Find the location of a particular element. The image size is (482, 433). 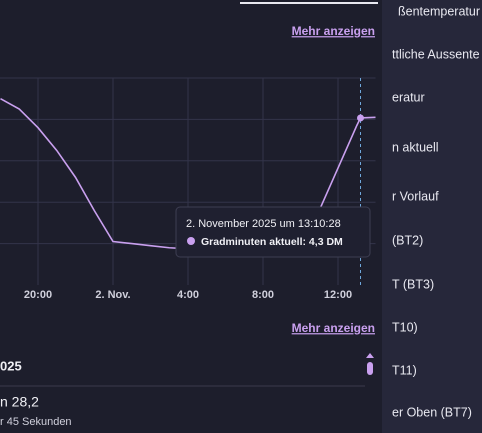

scroll-arrow is located at coordinates (370, 355).